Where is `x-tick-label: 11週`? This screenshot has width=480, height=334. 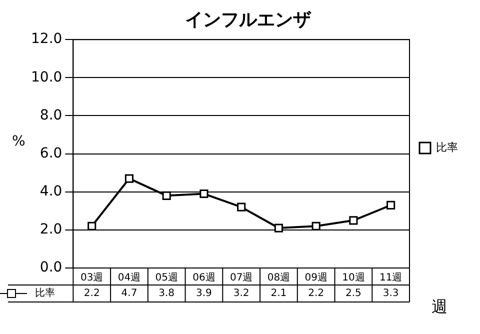
x-tick-label: 11週 is located at coordinates (390, 278).